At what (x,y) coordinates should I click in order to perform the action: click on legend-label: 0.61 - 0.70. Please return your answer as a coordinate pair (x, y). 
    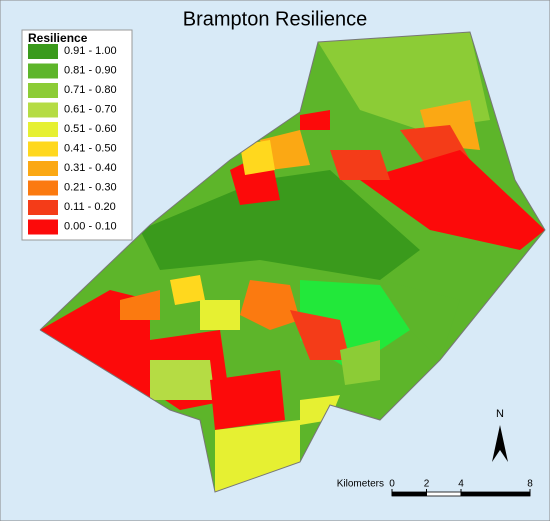
    Looking at the image, I should click on (90, 109).